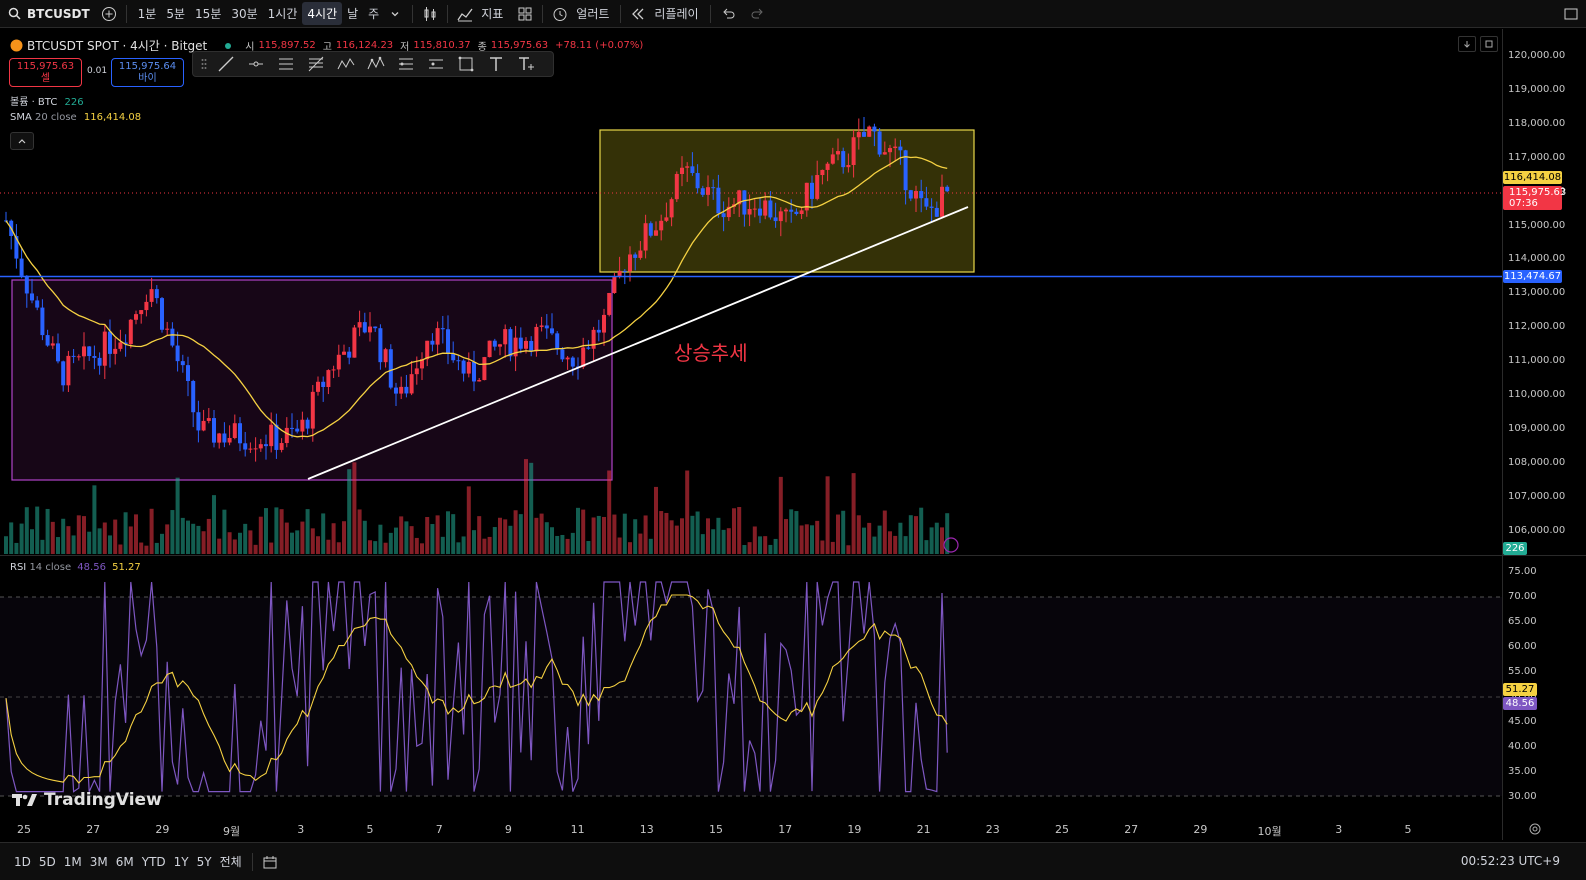 The image size is (1586, 880). Describe the element at coordinates (204, 861) in the screenshot. I see `range-5y: 5Y` at that location.